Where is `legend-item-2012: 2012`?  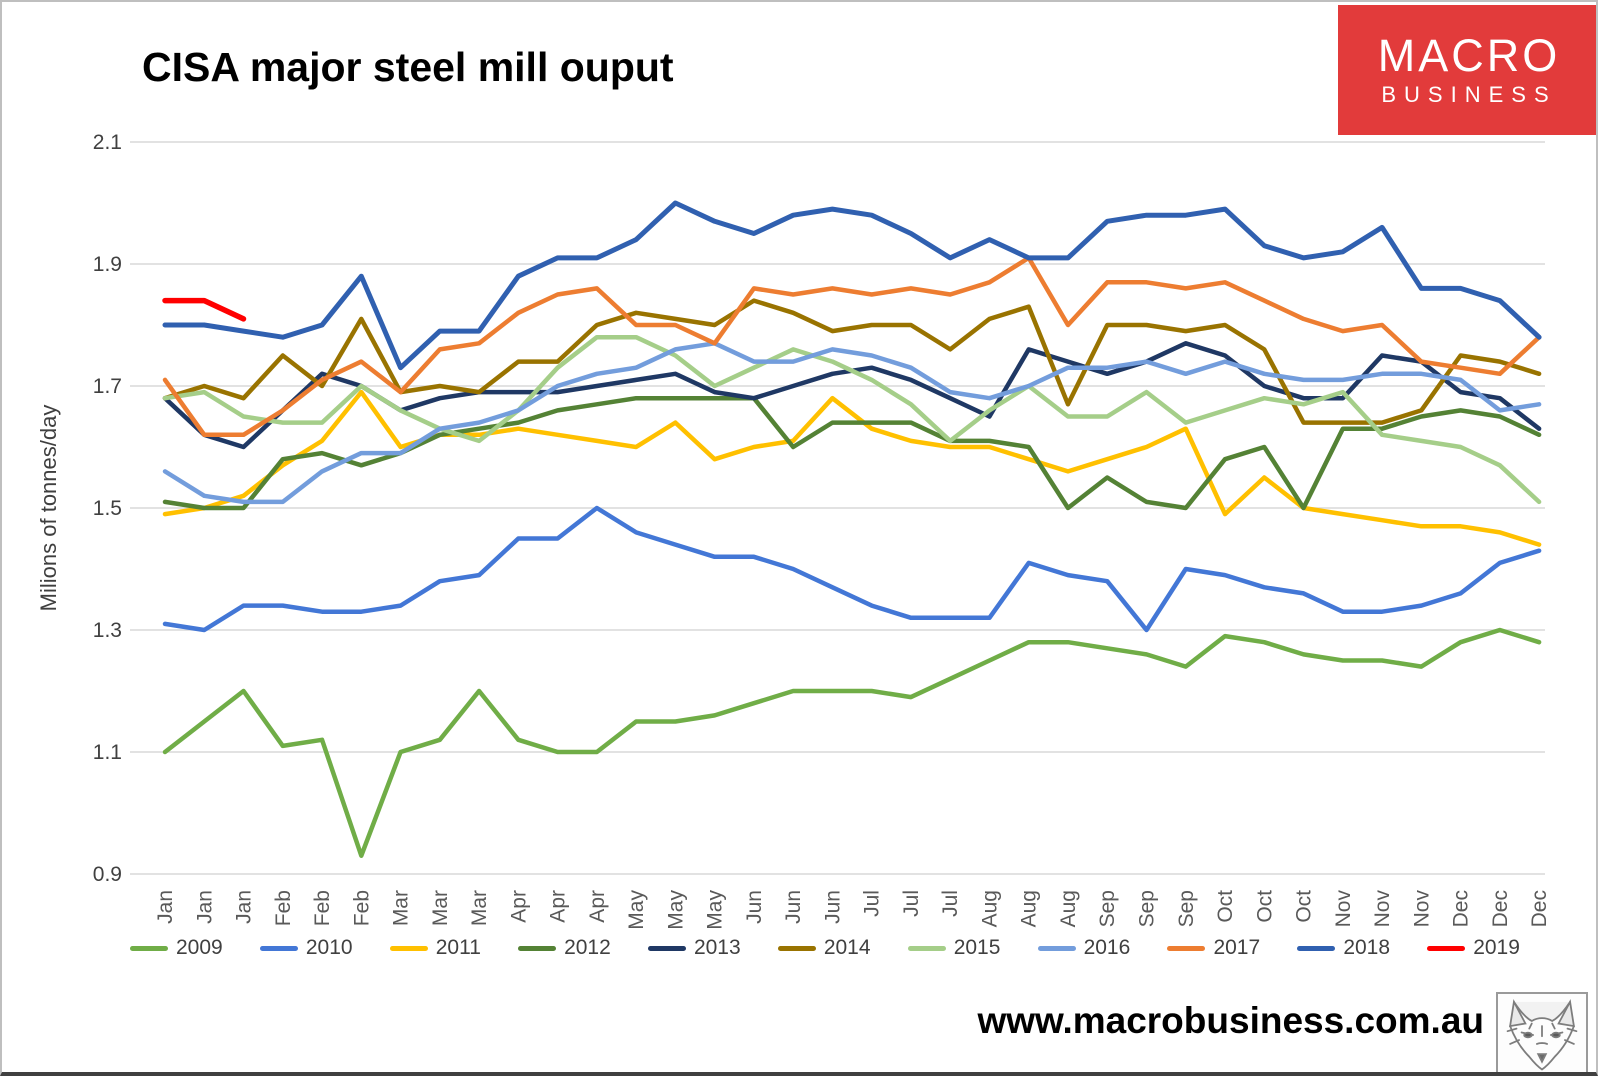
legend-item-2012: 2012 is located at coordinates (564, 948).